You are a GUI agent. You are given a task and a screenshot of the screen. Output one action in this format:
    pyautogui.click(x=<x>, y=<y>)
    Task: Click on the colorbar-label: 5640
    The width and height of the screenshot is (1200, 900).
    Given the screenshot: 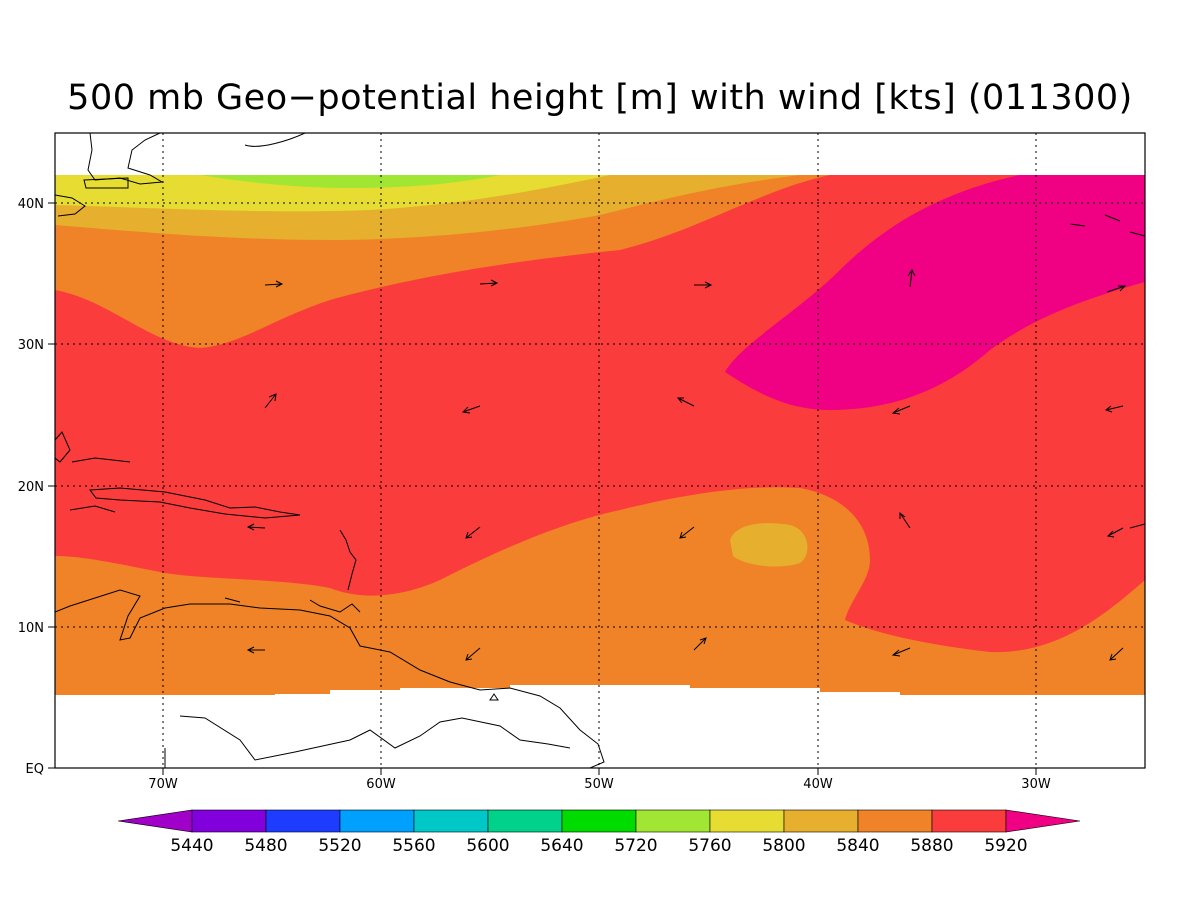 What is the action you would take?
    pyautogui.click(x=561, y=846)
    